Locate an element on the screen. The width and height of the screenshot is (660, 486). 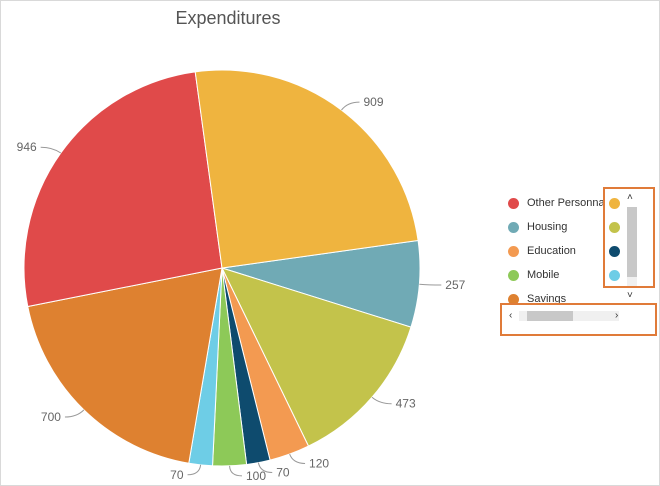
legend-item: Other Personnal is located at coordinates (556, 203).